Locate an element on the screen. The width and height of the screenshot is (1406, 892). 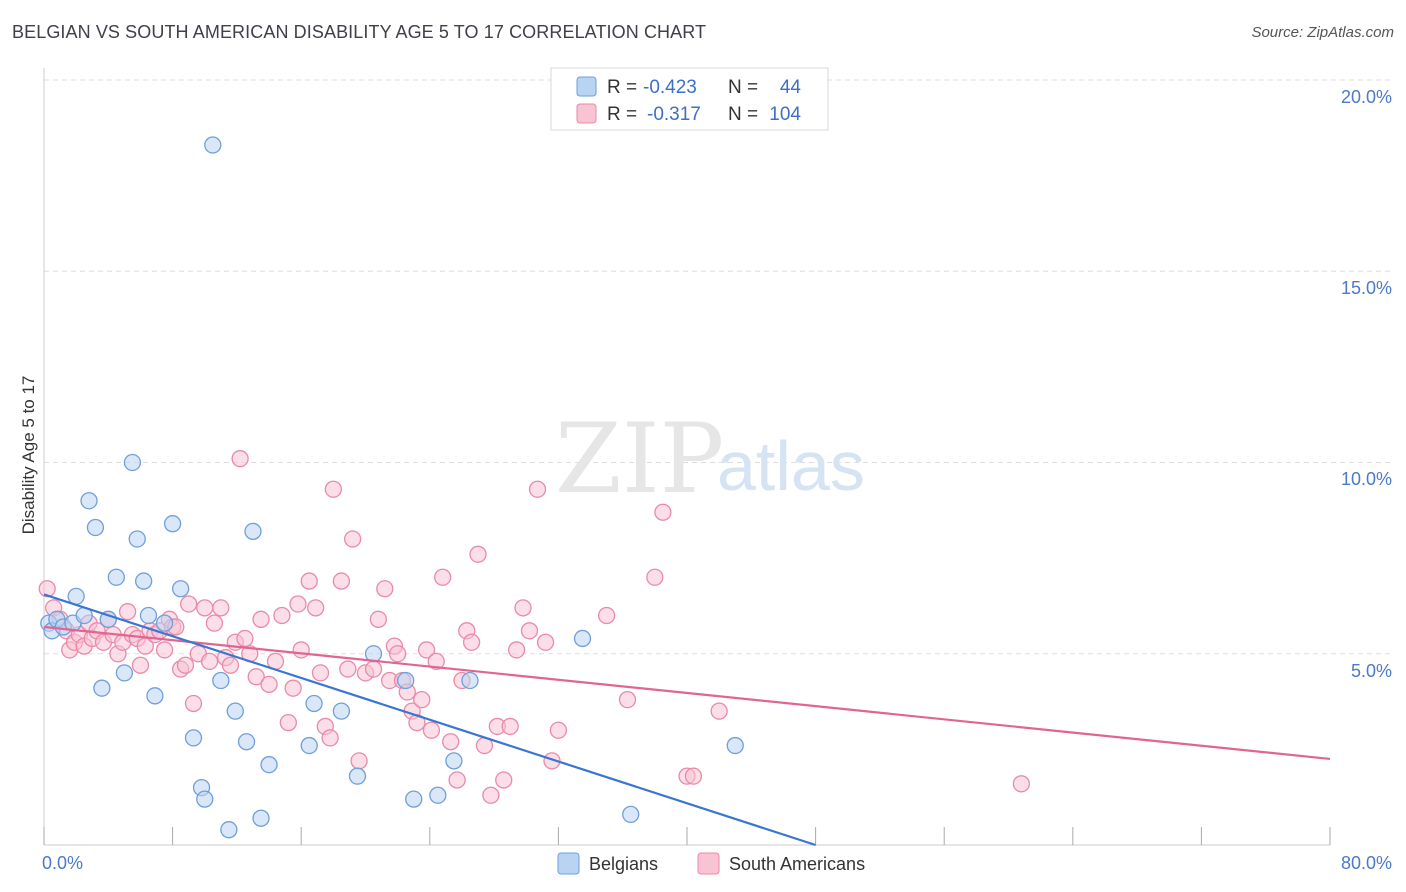
legend-r-value-south-americans: -0.317 is located at coordinates (674, 114).